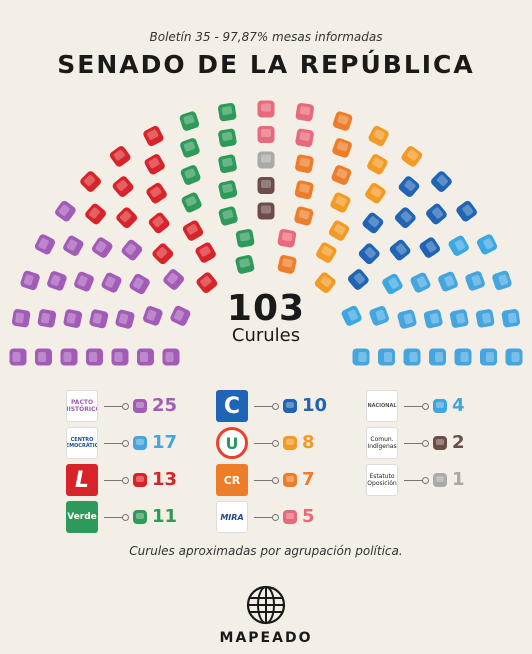  Describe the element at coordinates (165, 516) in the screenshot. I see `legend-count: 11` at that location.